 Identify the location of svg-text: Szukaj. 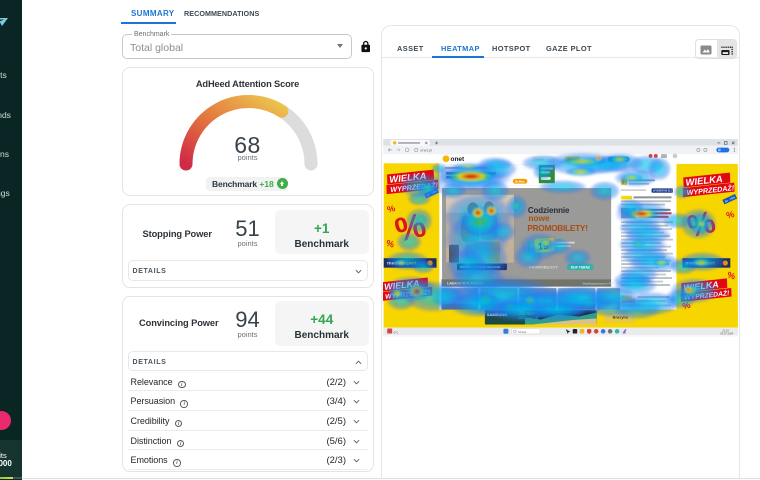
(521, 332).